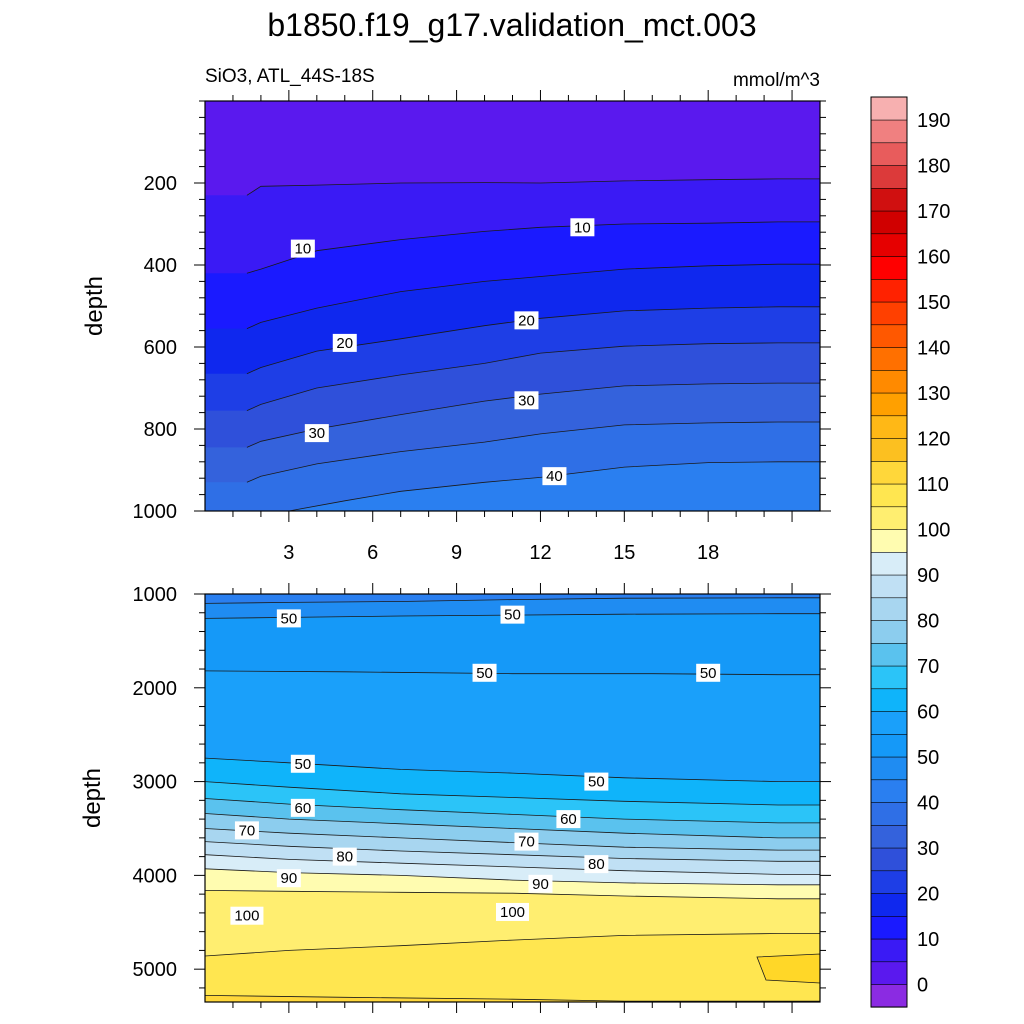 The height and width of the screenshot is (1024, 1024). I want to click on colorbar-tick-label: 50, so click(928, 758).